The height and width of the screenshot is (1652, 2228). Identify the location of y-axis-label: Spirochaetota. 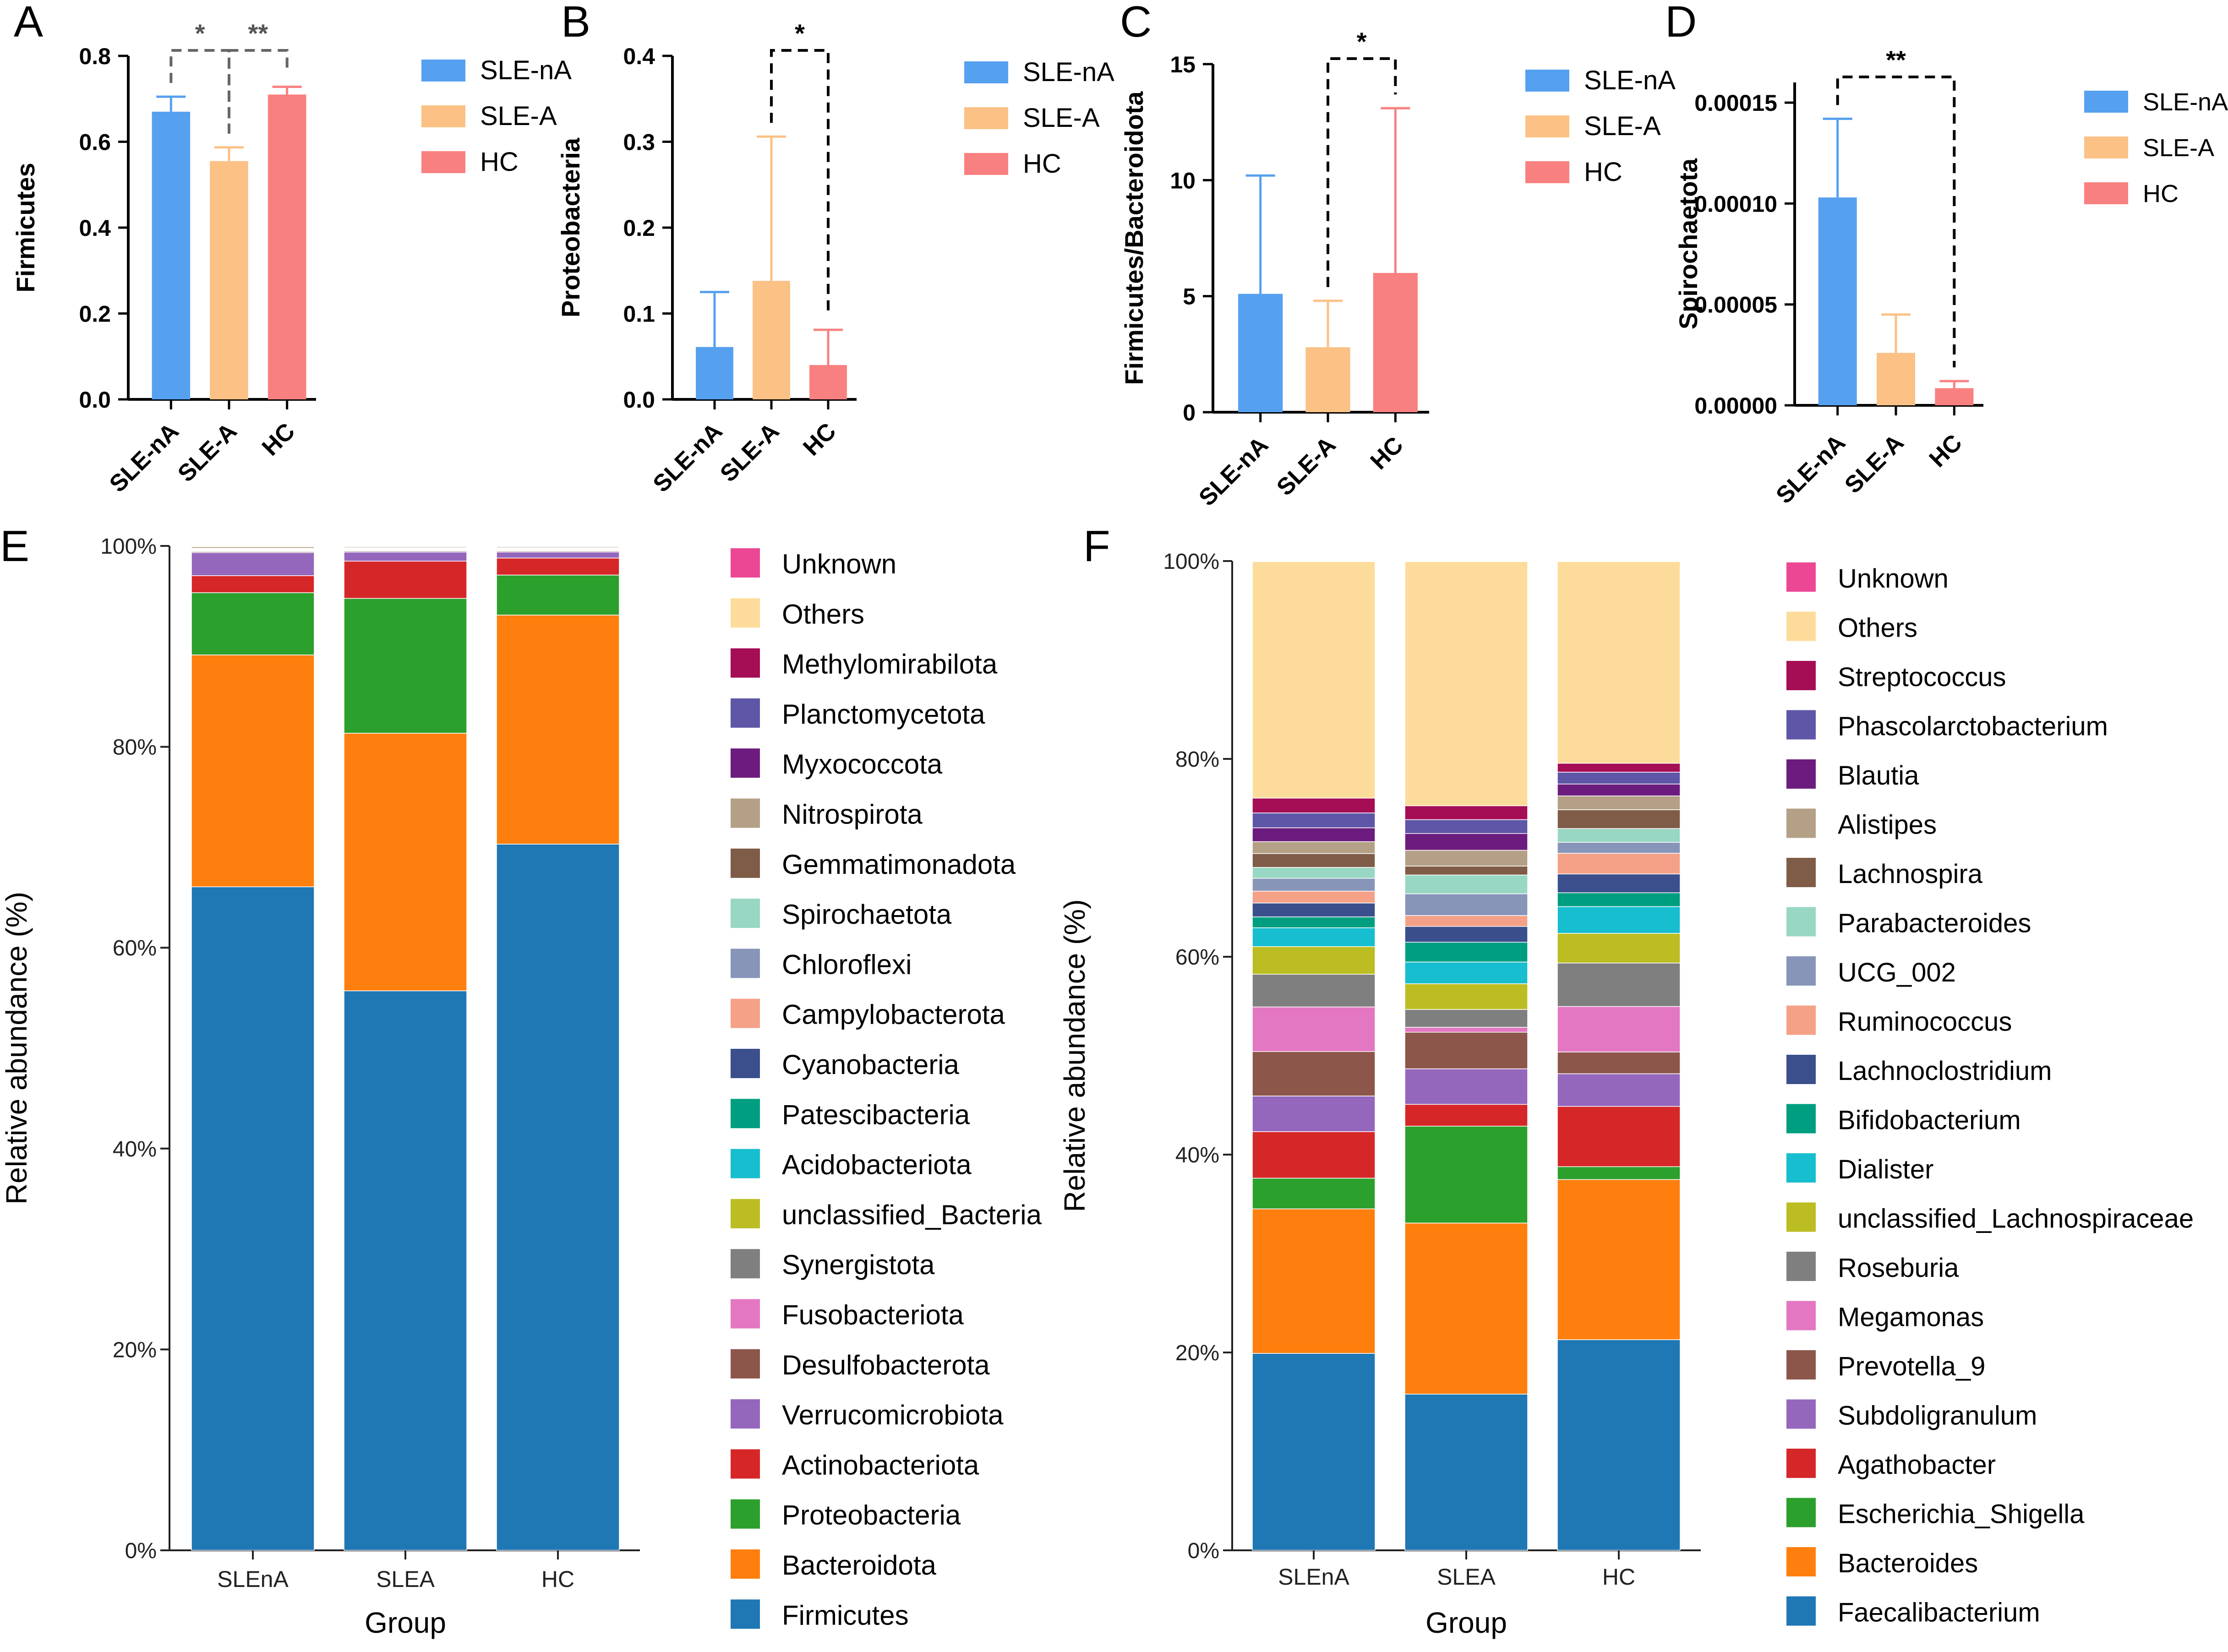
(1688, 243).